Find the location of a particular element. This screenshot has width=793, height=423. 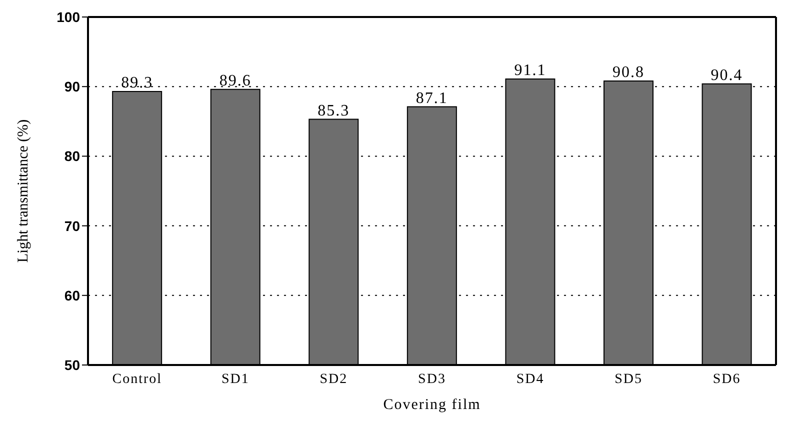

data-label: 89.3 is located at coordinates (137, 83).